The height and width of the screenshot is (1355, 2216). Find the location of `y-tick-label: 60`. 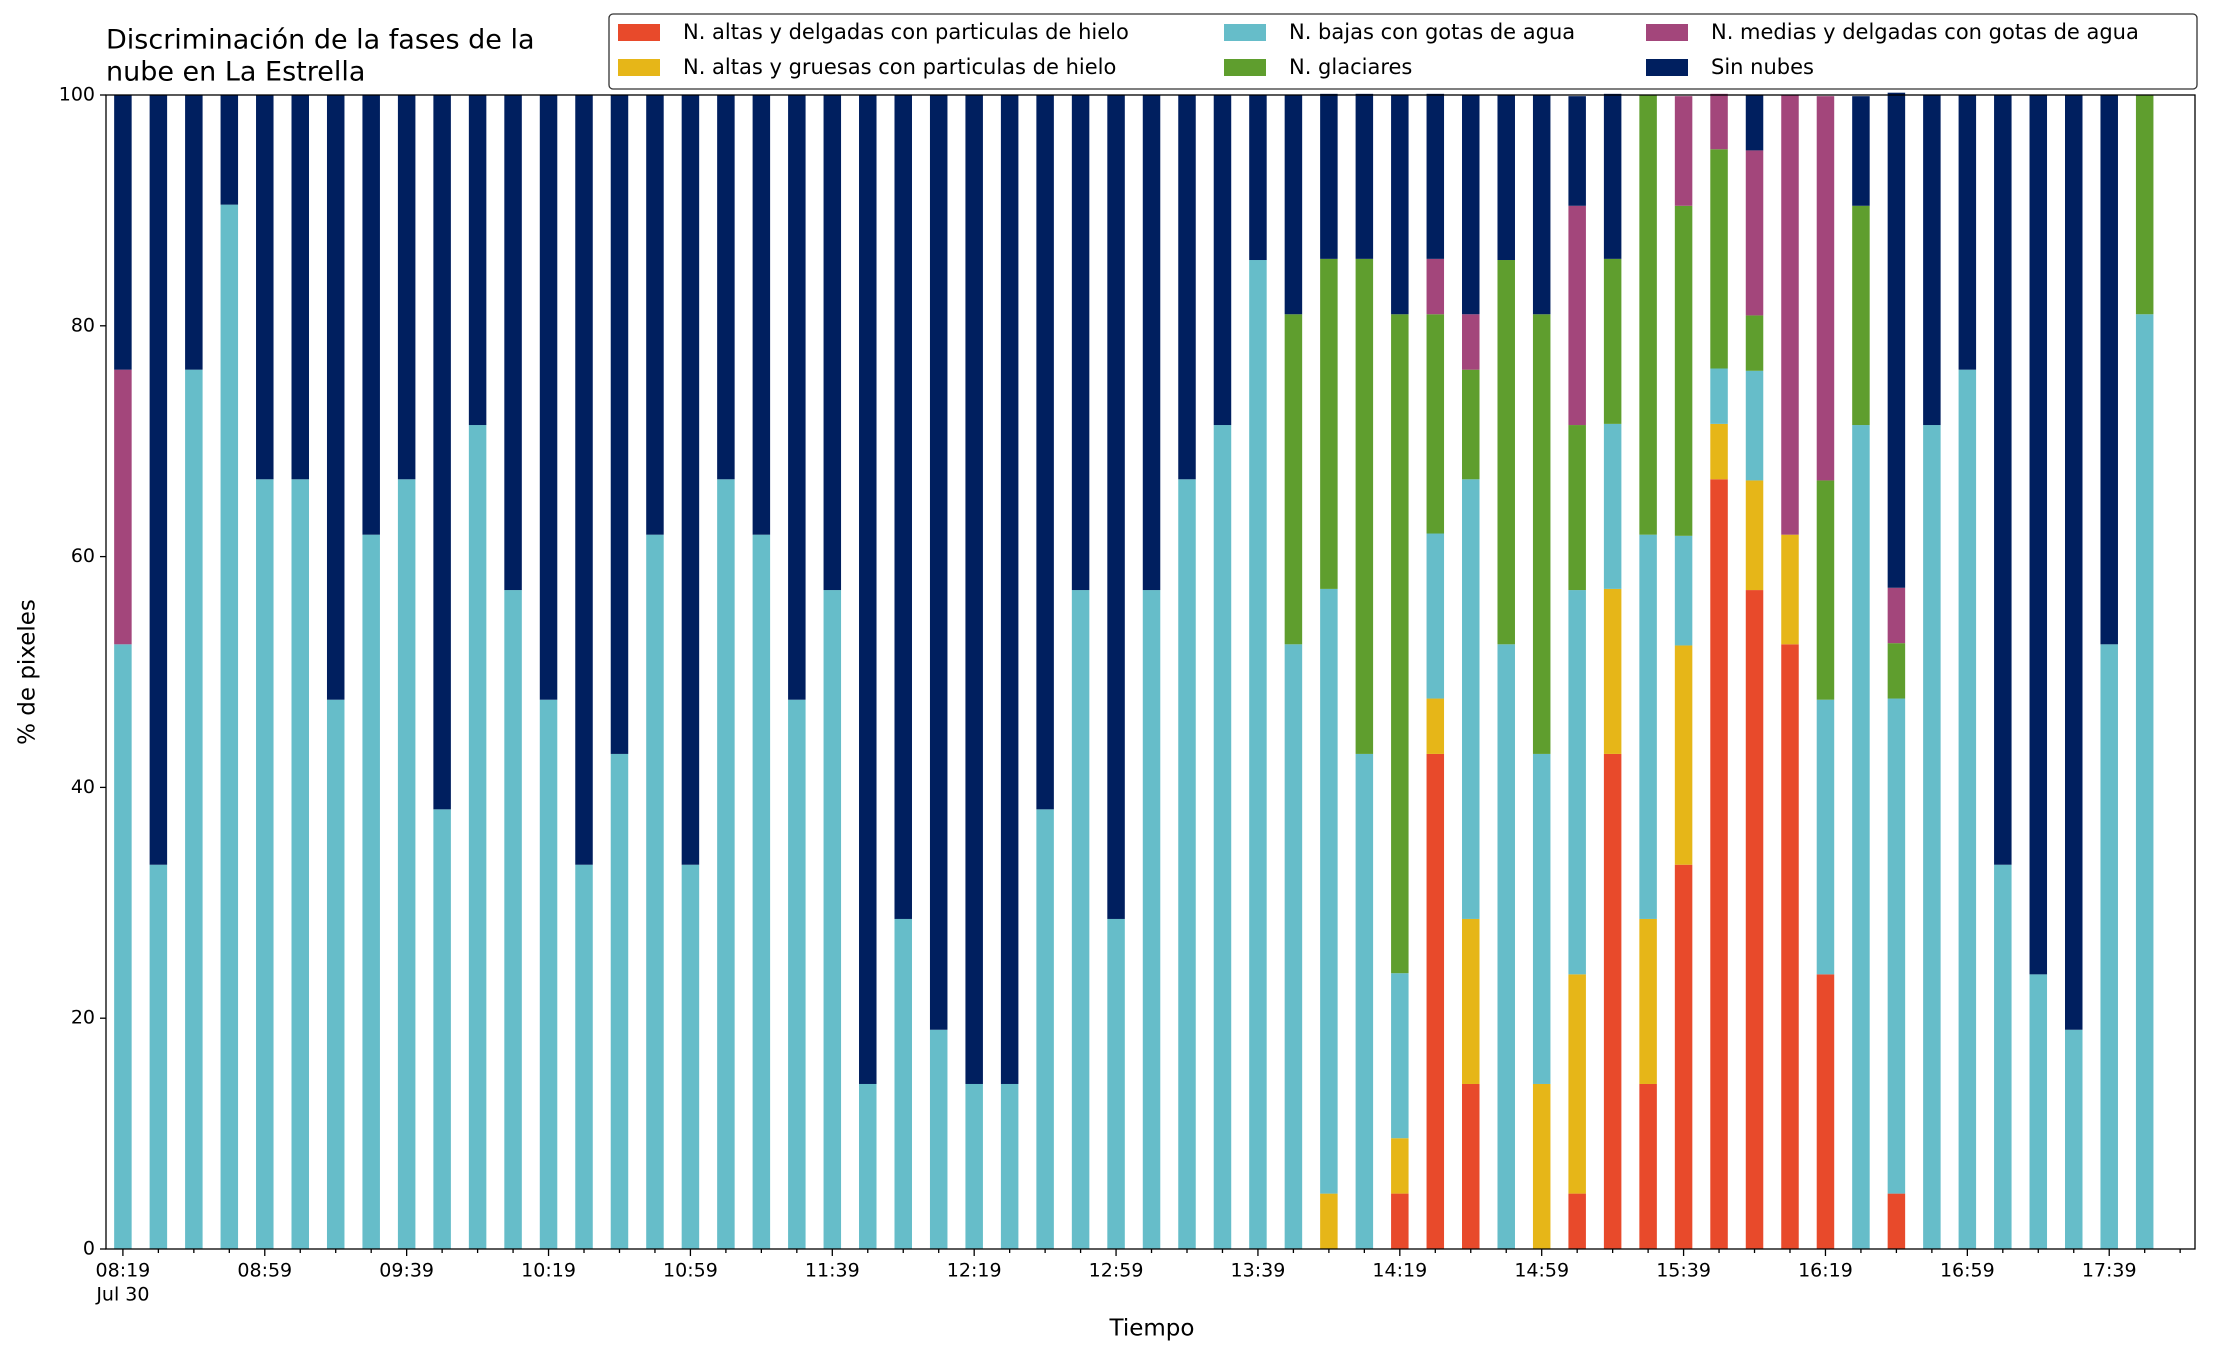

y-tick-label: 60 is located at coordinates (83, 556).